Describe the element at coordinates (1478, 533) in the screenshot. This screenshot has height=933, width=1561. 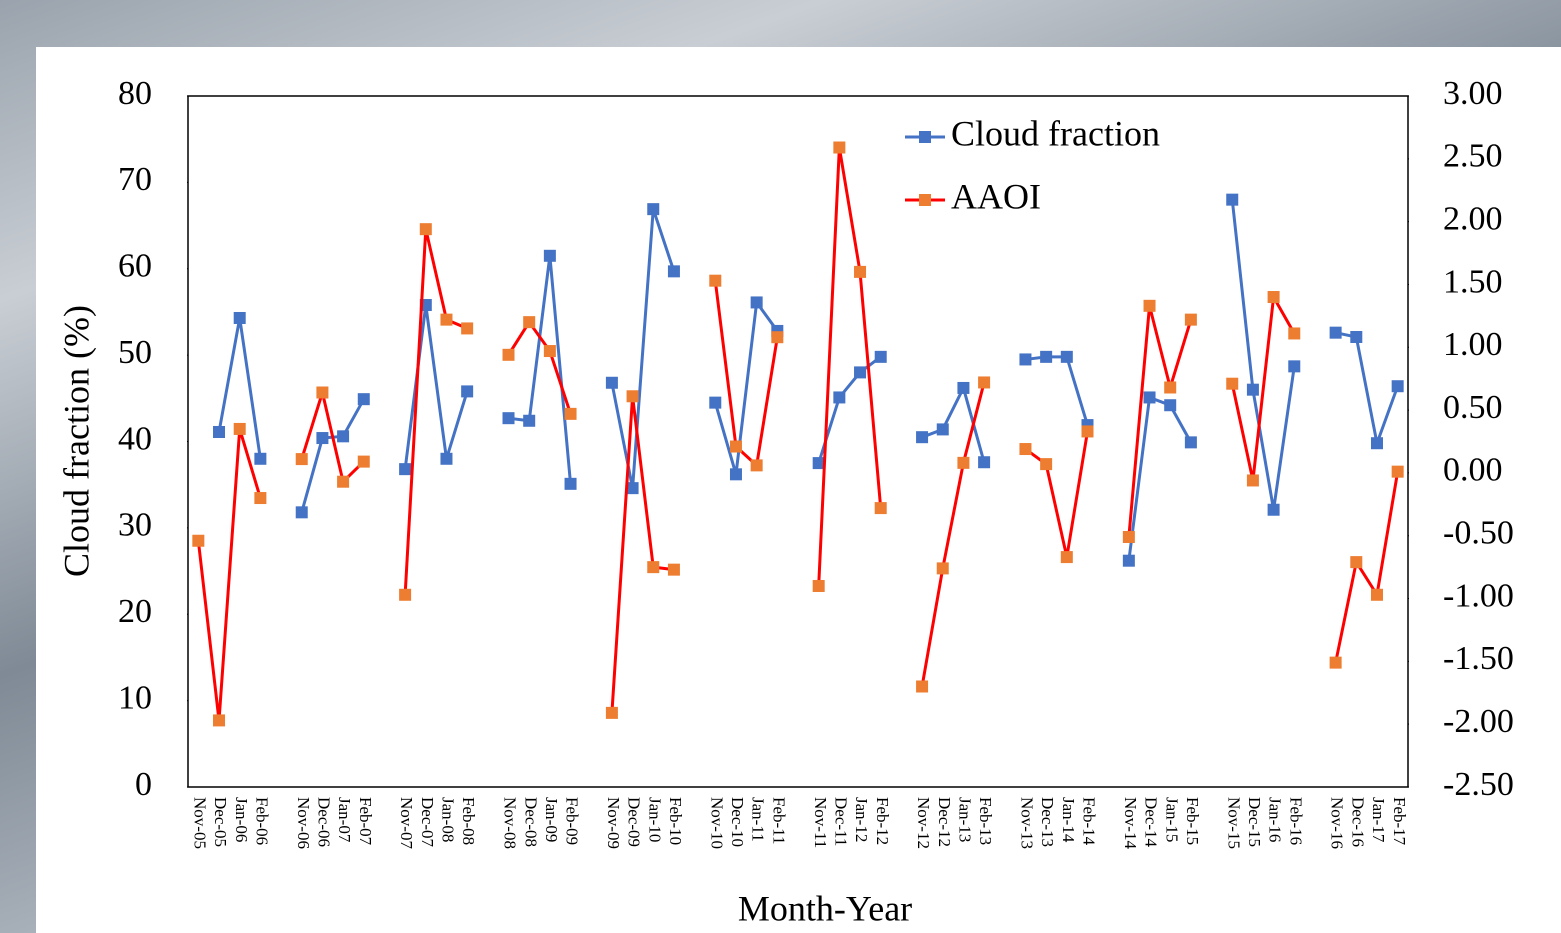
I see `y2-tick-label: -0.50` at that location.